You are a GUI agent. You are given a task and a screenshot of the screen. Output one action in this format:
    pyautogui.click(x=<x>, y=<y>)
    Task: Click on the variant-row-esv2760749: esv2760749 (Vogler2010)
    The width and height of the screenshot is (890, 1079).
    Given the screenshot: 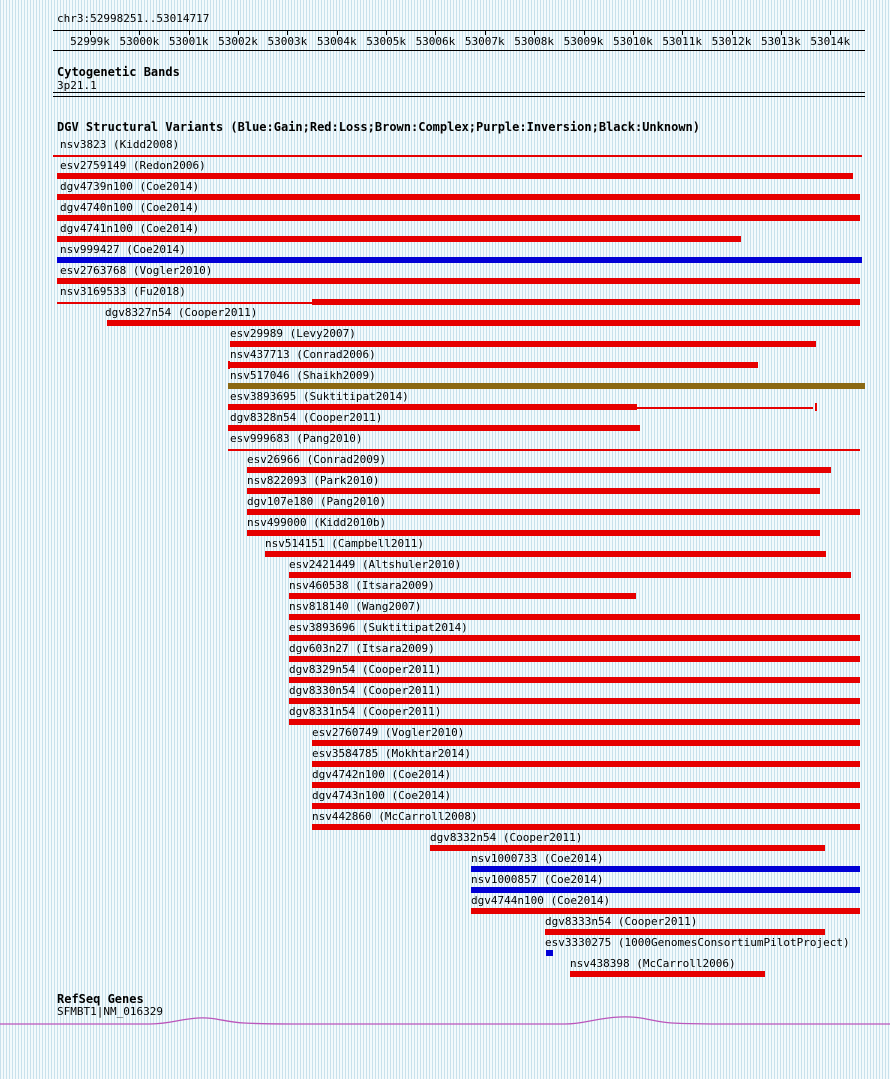 What is the action you would take?
    pyautogui.click(x=445, y=737)
    